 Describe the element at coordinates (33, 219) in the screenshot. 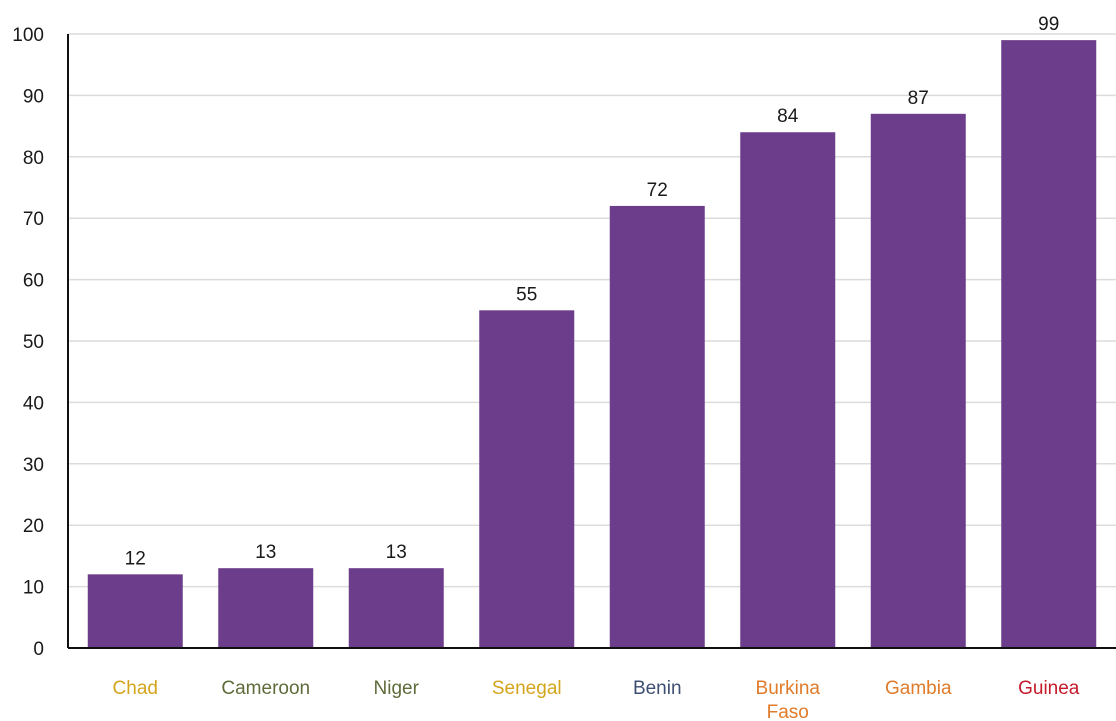

I see `y-tick-label: 70` at that location.